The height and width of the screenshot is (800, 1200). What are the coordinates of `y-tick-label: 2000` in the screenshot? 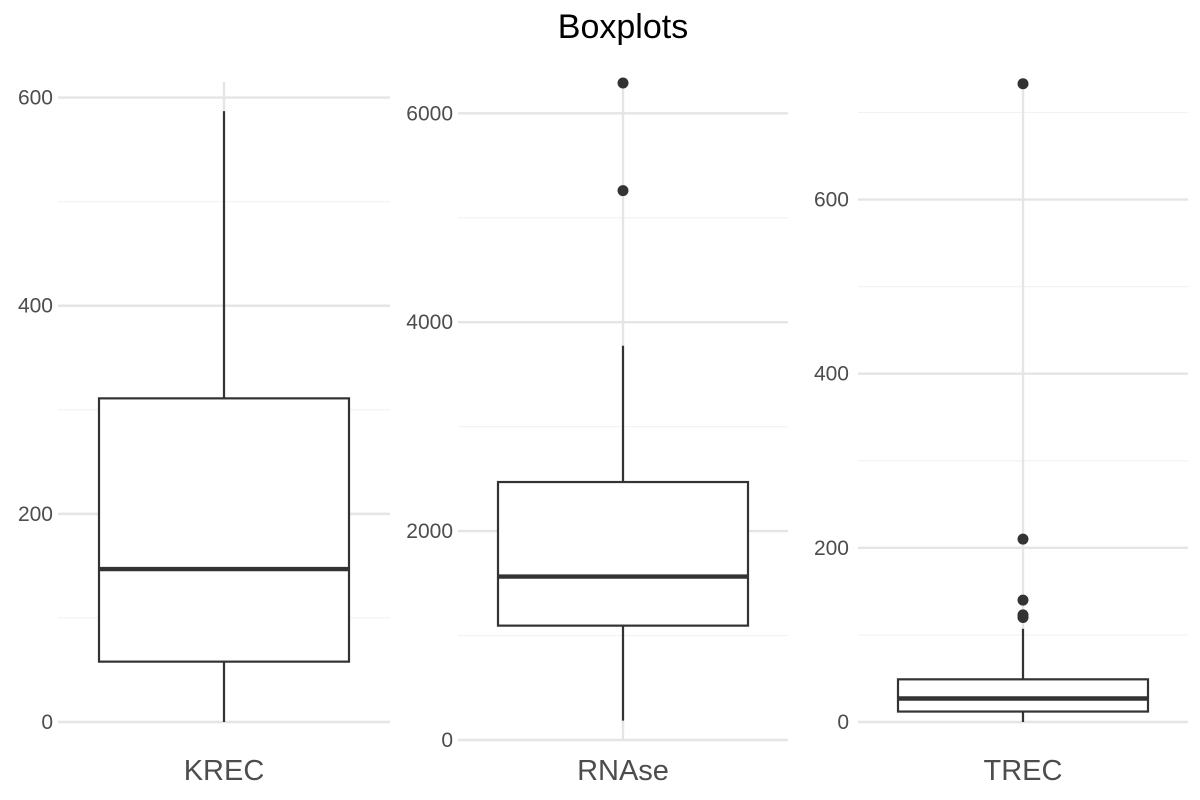 It's located at (429, 531).